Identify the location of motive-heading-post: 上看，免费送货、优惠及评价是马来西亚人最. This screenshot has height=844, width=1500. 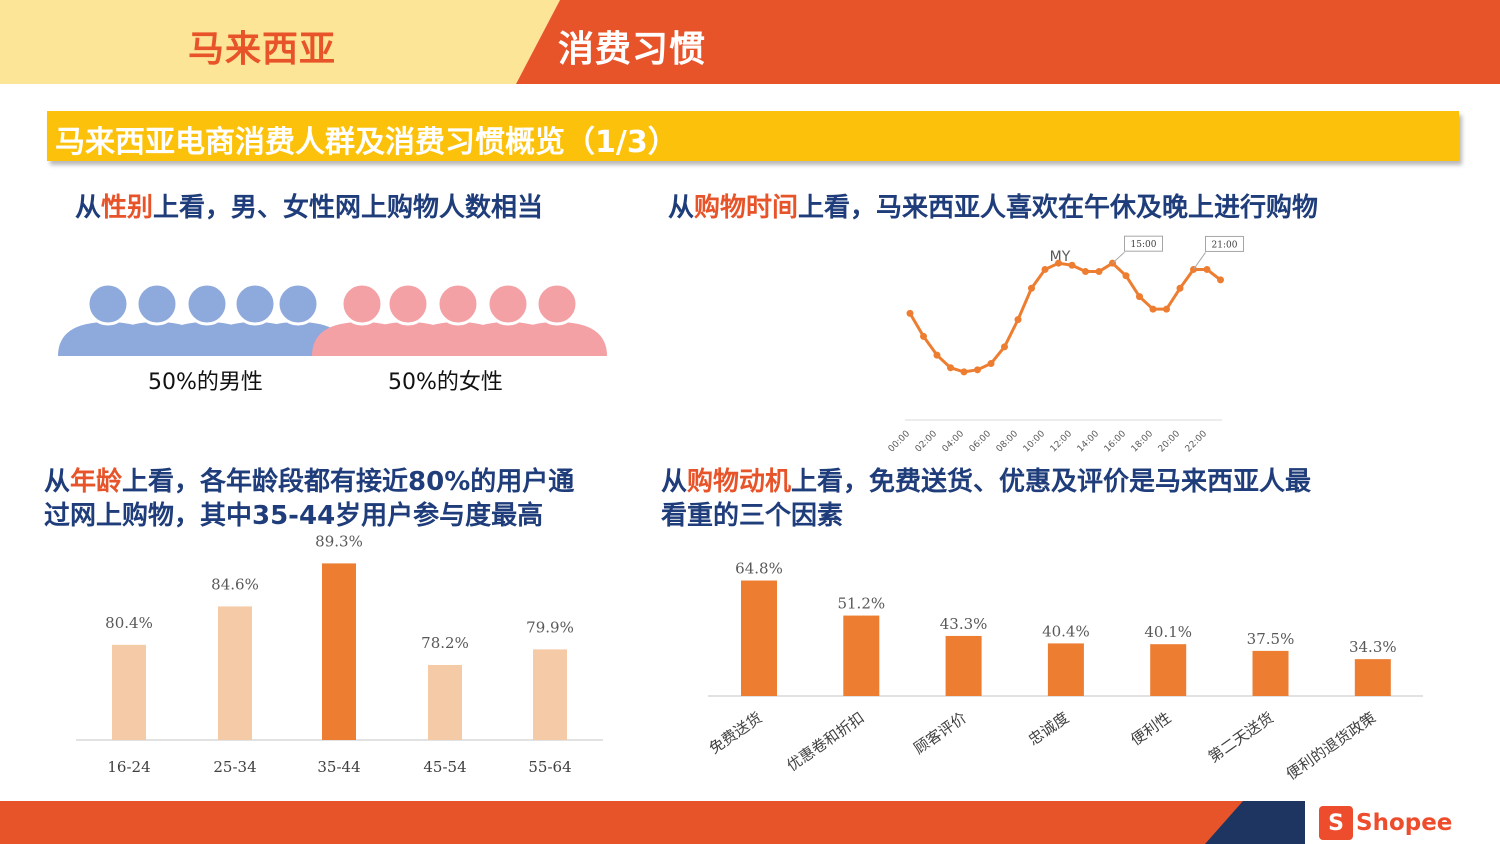
(1051, 482).